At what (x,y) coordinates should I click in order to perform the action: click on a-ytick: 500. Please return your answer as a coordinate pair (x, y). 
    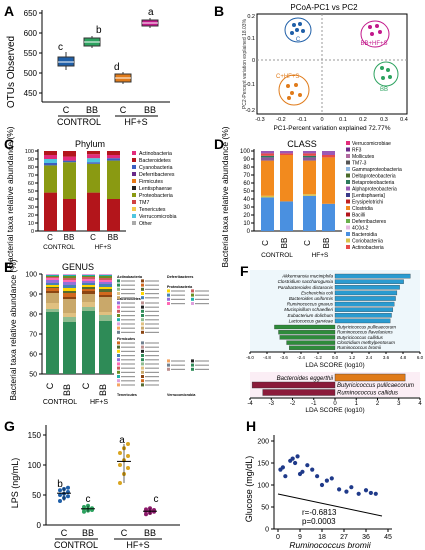
    Looking at the image, I should click on (31, 73).